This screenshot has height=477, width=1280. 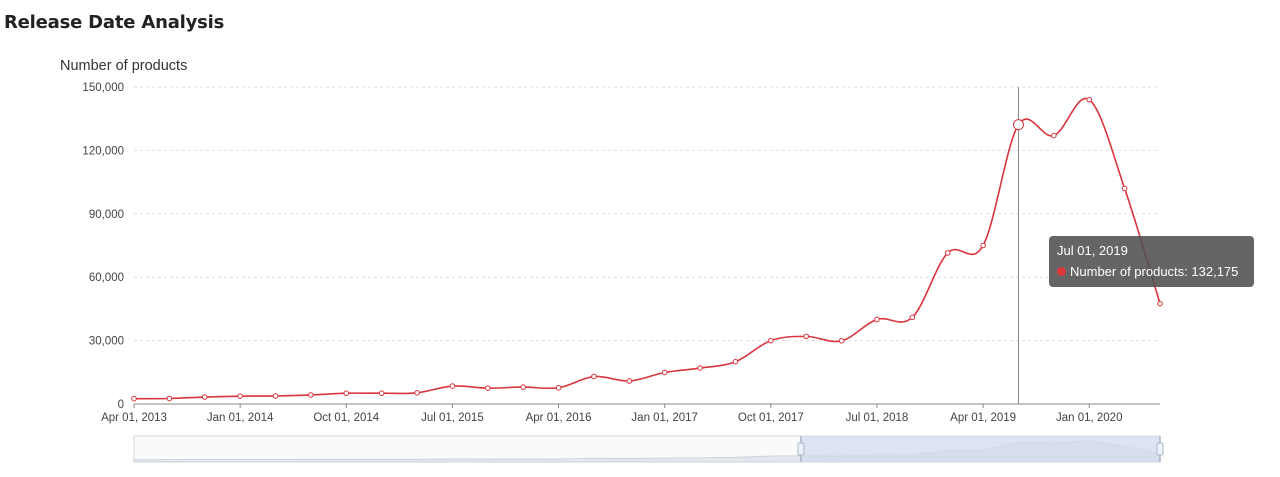 I want to click on tooltip-row: Number of products: 132,175, so click(x=1151, y=271).